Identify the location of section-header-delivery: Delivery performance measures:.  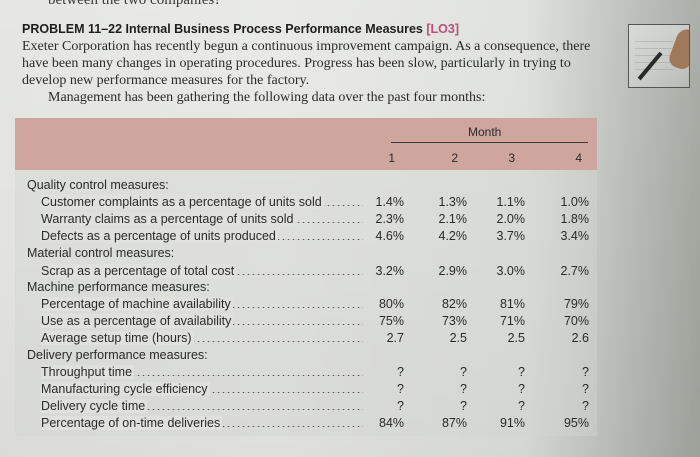
(306, 356).